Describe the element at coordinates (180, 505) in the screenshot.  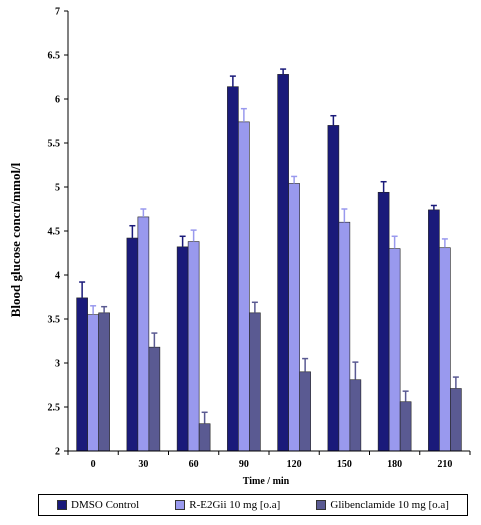
I see `legend-swatch-re2gii` at that location.